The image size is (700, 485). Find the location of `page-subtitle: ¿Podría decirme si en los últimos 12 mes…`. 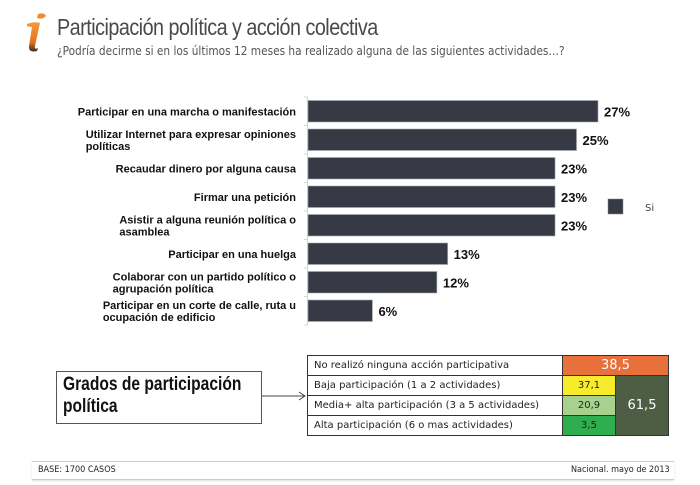

page-subtitle: ¿Podría decirme si en los últimos 12 mes… is located at coordinates (311, 51).